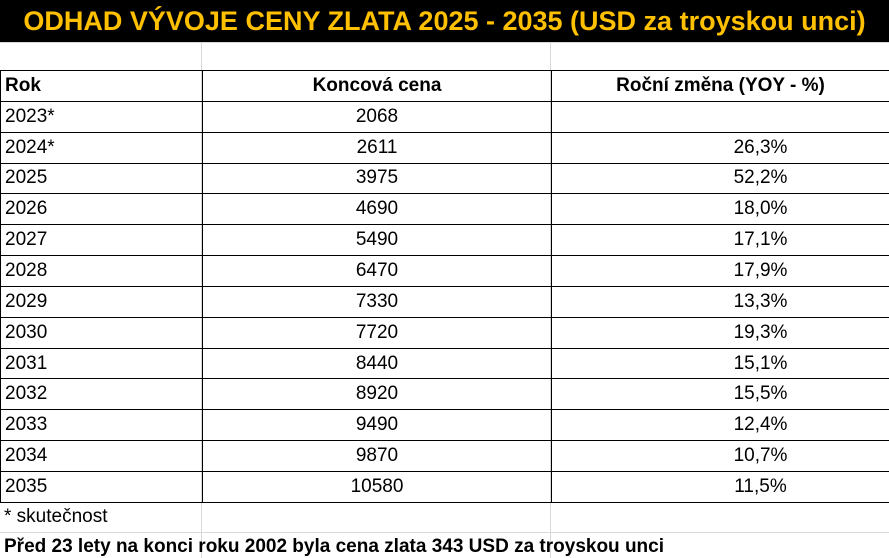 Image resolution: width=889 pixels, height=558 pixels. Describe the element at coordinates (720, 394) in the screenshot. I see `cell-change: 15,5%` at that location.